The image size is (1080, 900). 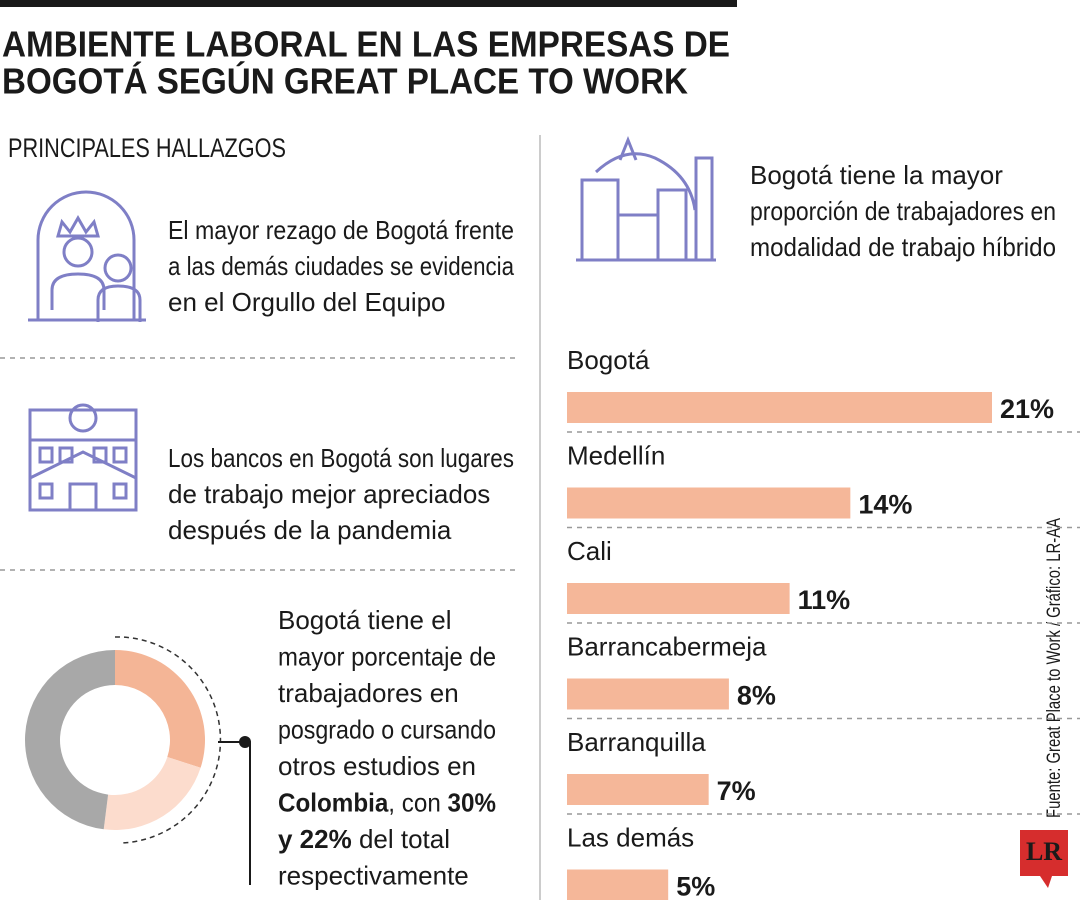 What do you see at coordinates (876, 175) in the screenshot?
I see `hybrid-text: Bogotá tiene la mayor` at bounding box center [876, 175].